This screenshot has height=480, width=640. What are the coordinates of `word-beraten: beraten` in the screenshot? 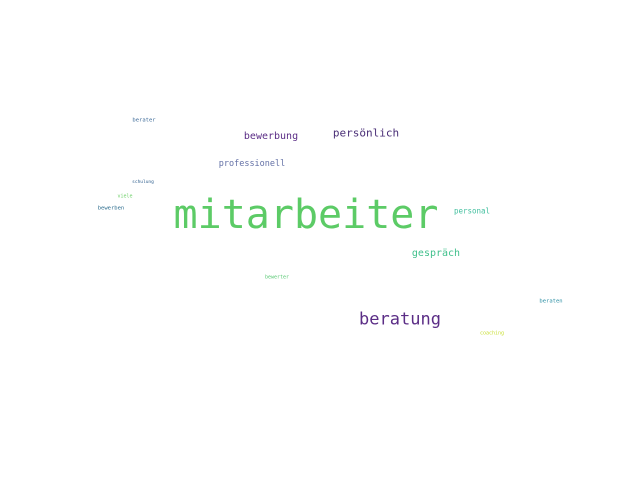 It's located at (551, 301).